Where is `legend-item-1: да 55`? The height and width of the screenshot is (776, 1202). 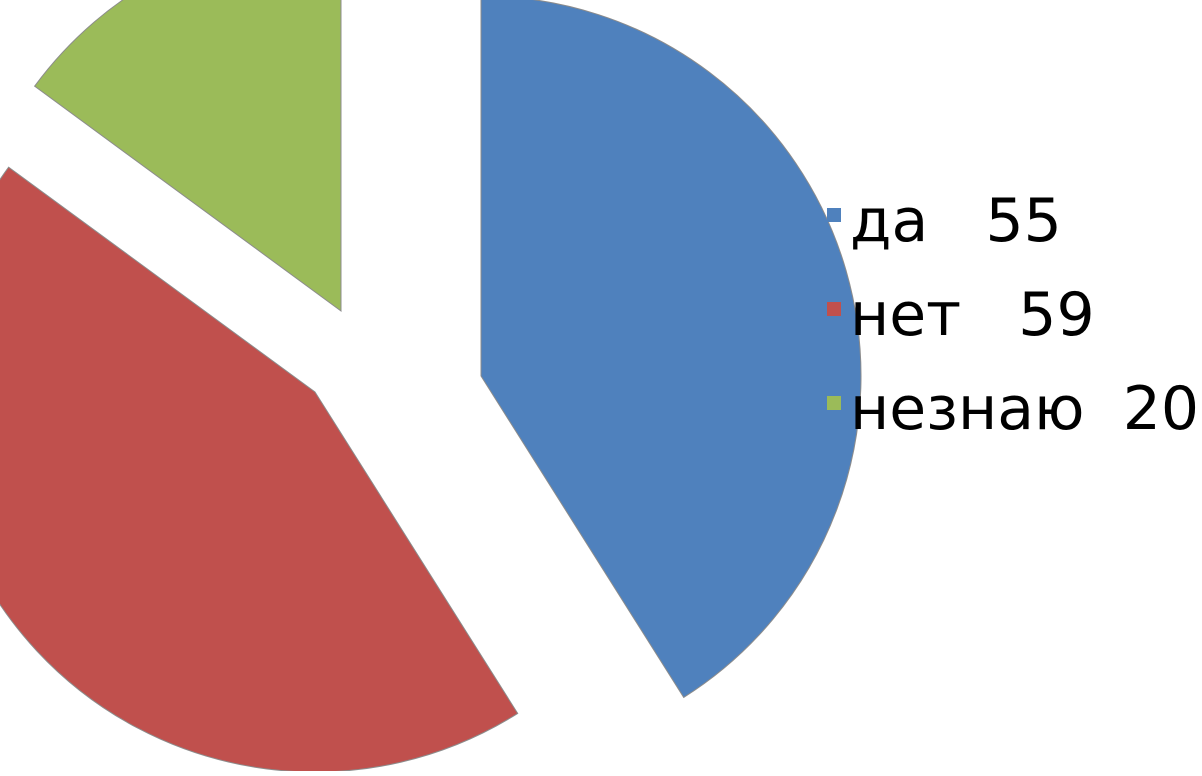
legend-item-1: да 55 is located at coordinates (944, 221).